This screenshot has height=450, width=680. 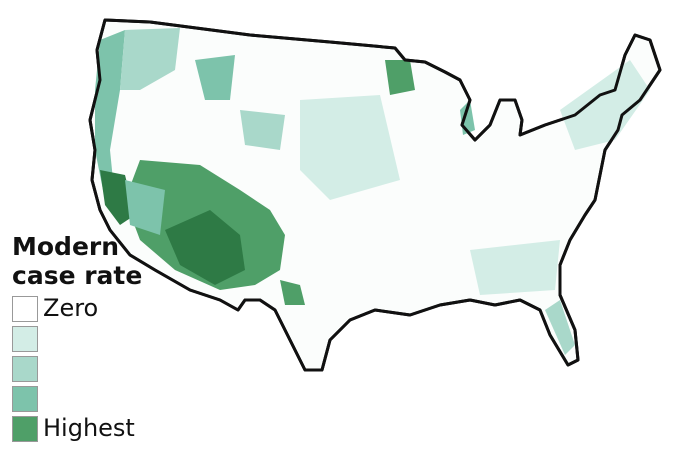 What do you see at coordinates (71, 308) in the screenshot?
I see `legend-label: Zero` at bounding box center [71, 308].